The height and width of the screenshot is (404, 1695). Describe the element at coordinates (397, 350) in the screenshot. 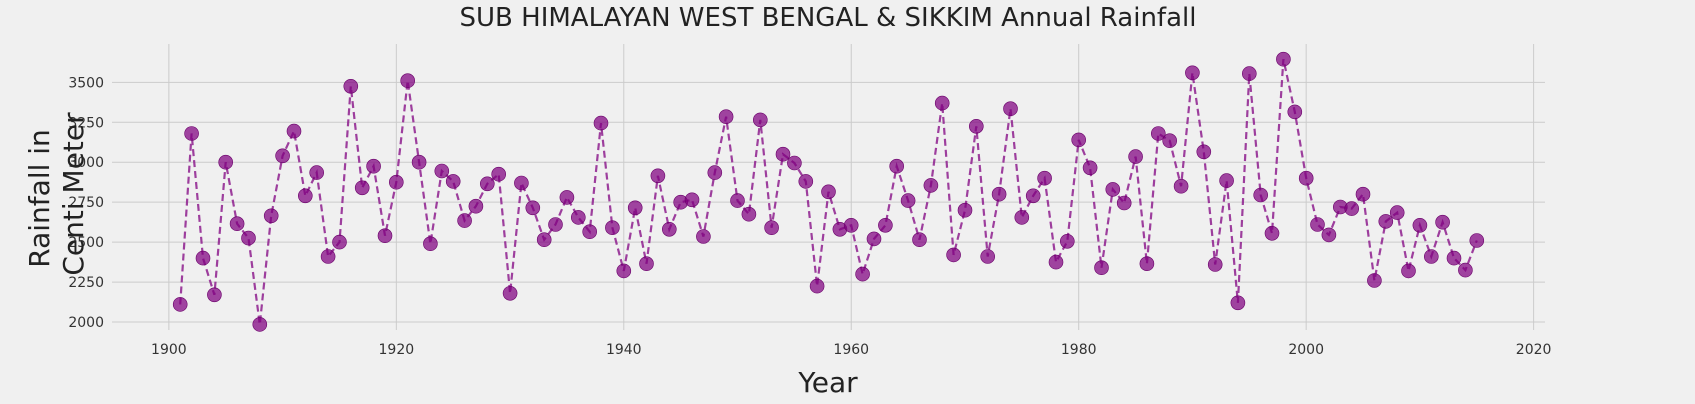

I see `x-tick-label: 1920` at that location.